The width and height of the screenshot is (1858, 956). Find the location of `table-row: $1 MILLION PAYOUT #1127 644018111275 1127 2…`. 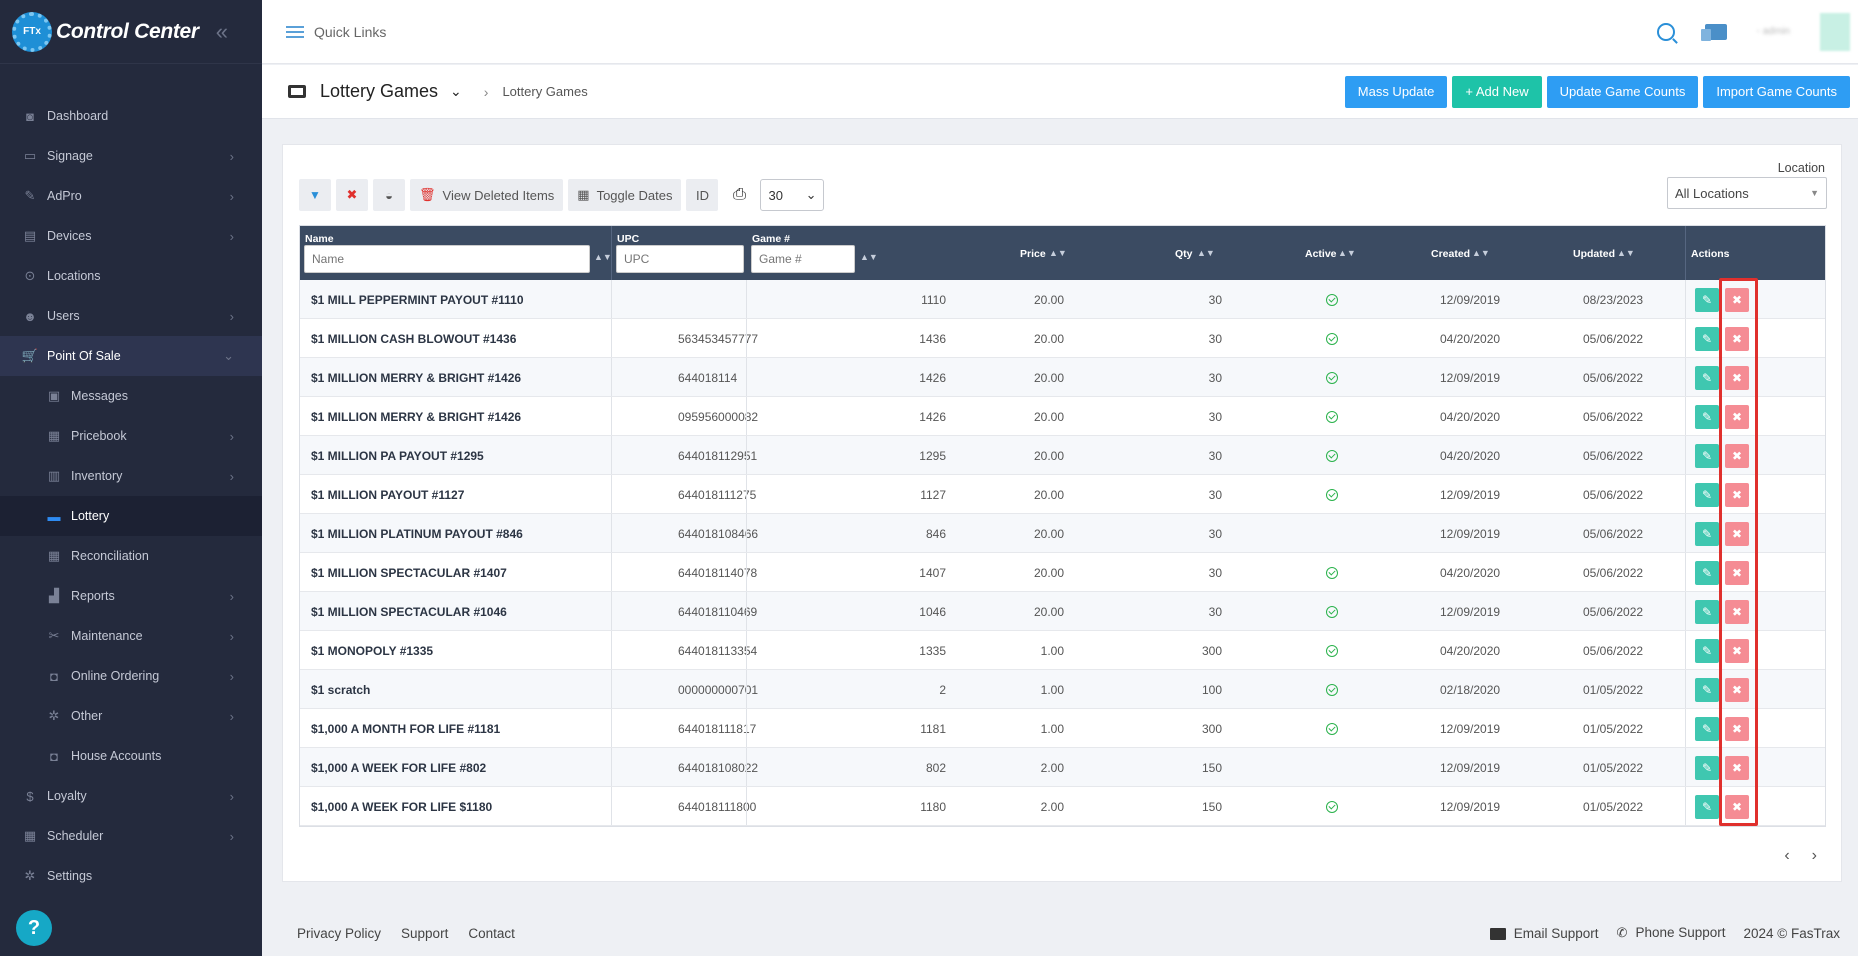

table-row: $1 MILLION PAYOUT #1127 644018111275 1127 2… is located at coordinates (1062, 494).